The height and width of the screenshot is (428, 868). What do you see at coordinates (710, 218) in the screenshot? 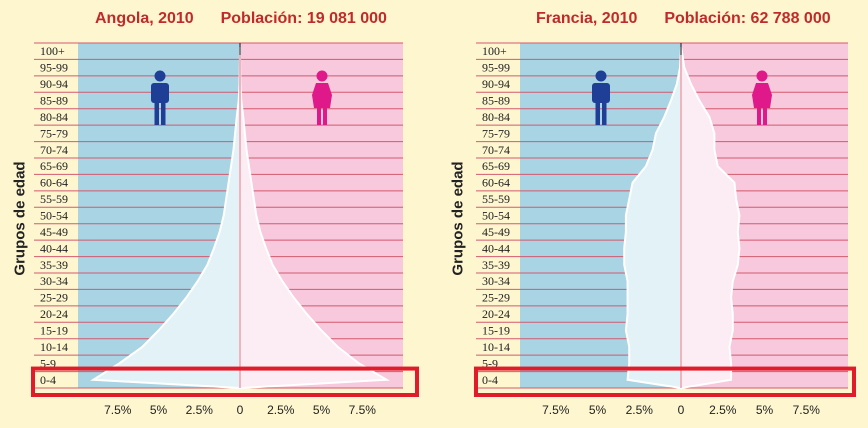
I see `female-population-shape` at bounding box center [710, 218].